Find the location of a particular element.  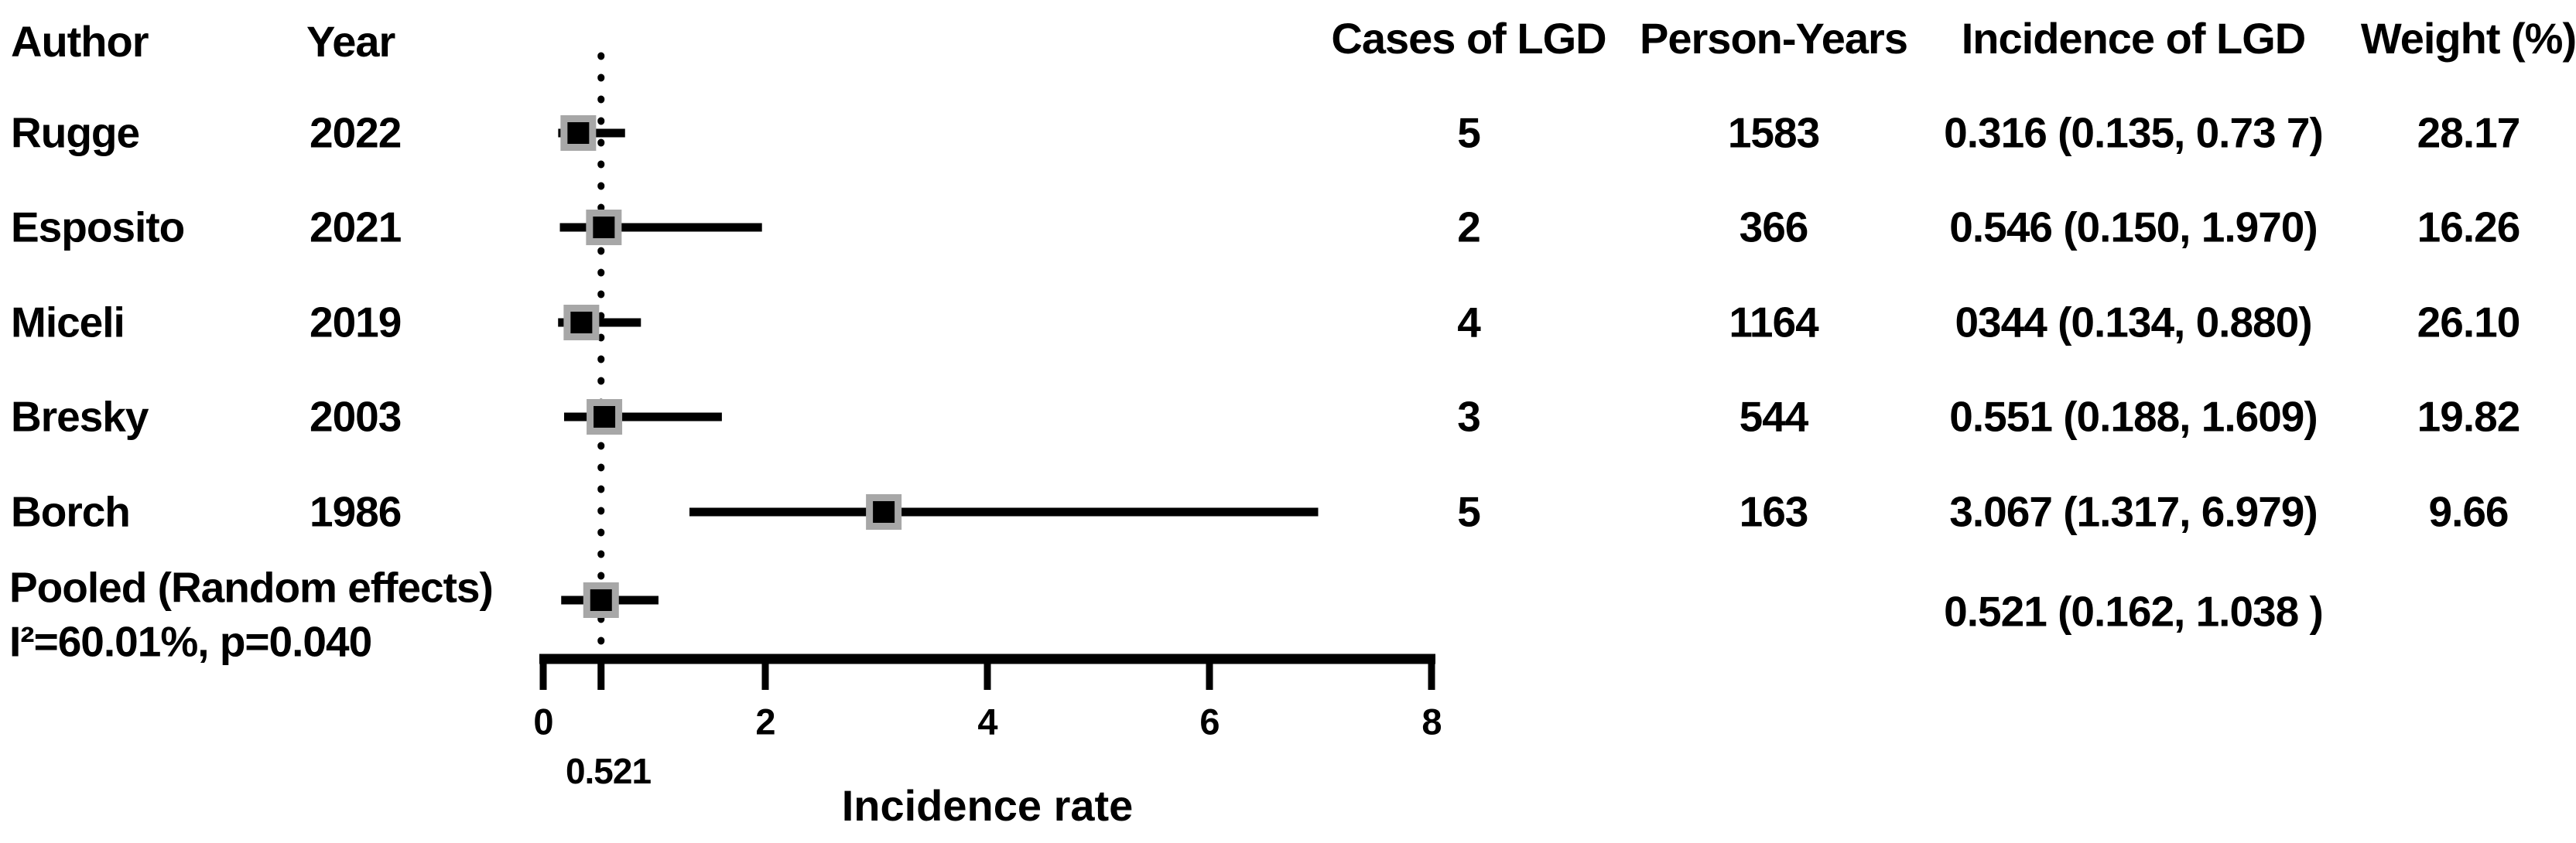

x-axis-tick-label-0: 0 is located at coordinates (543, 721).